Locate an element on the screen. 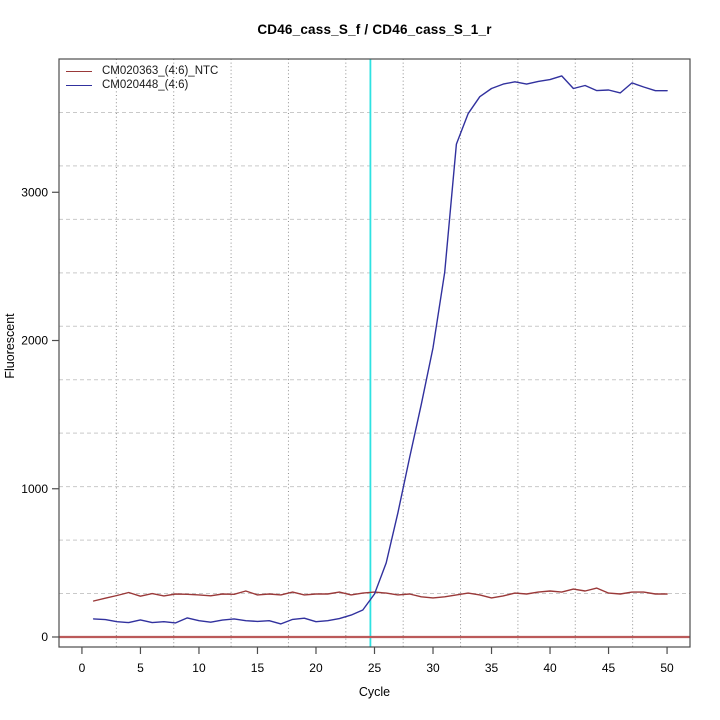 This screenshot has height=720, width=720. x-tick-label: 25 is located at coordinates (375, 668).